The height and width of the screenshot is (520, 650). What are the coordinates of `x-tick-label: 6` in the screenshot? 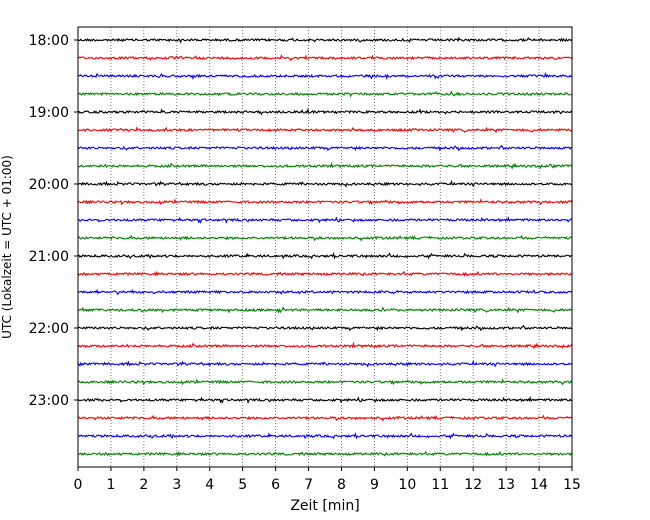 It's located at (275, 485).